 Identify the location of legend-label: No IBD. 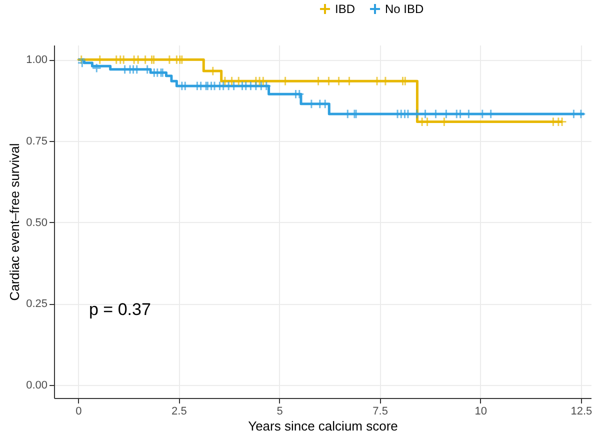
(404, 9).